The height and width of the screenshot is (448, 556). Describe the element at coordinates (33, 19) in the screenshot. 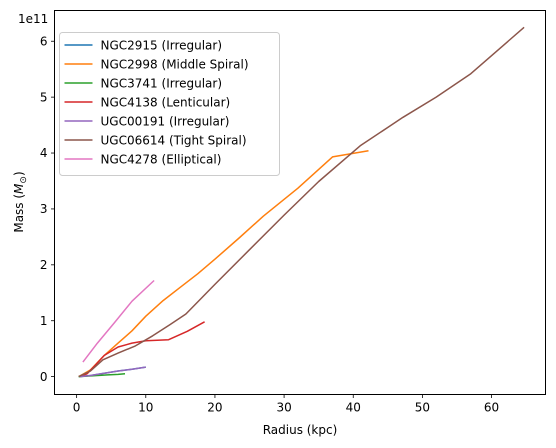

I see `offset-text: 1e11` at that location.